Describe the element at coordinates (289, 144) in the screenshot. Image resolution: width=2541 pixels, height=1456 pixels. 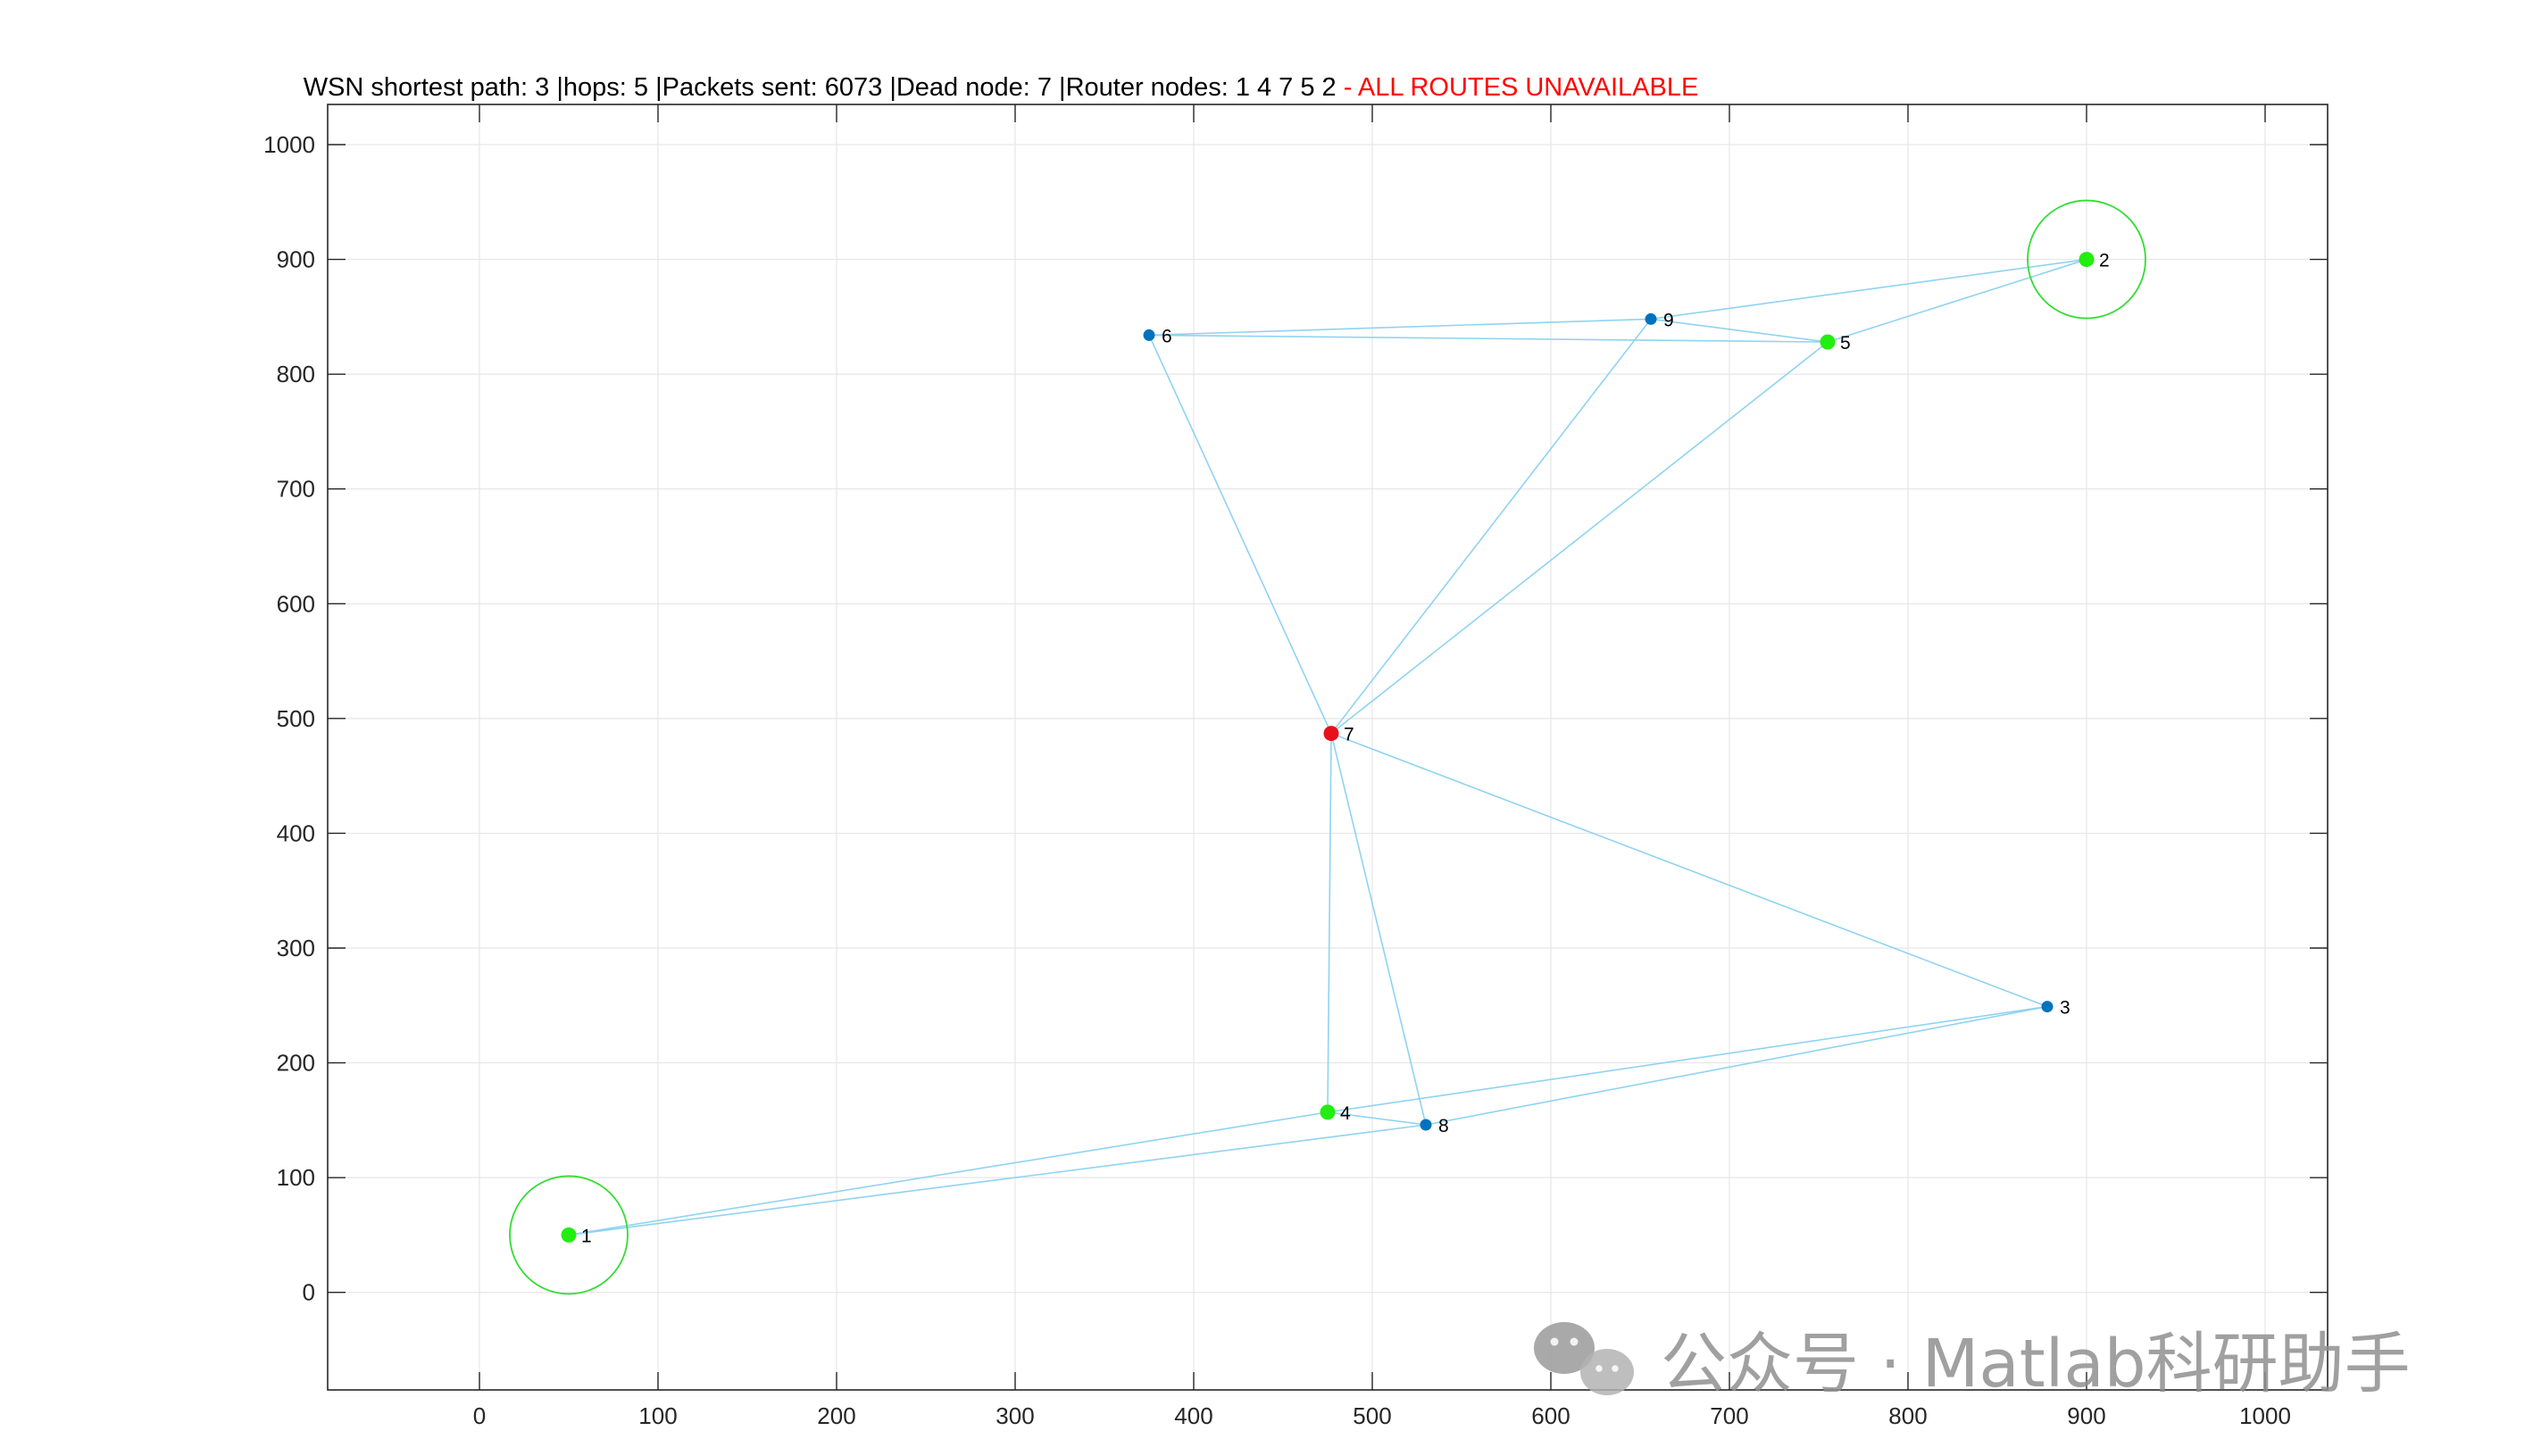
I see `y-tick-label: 1000` at that location.